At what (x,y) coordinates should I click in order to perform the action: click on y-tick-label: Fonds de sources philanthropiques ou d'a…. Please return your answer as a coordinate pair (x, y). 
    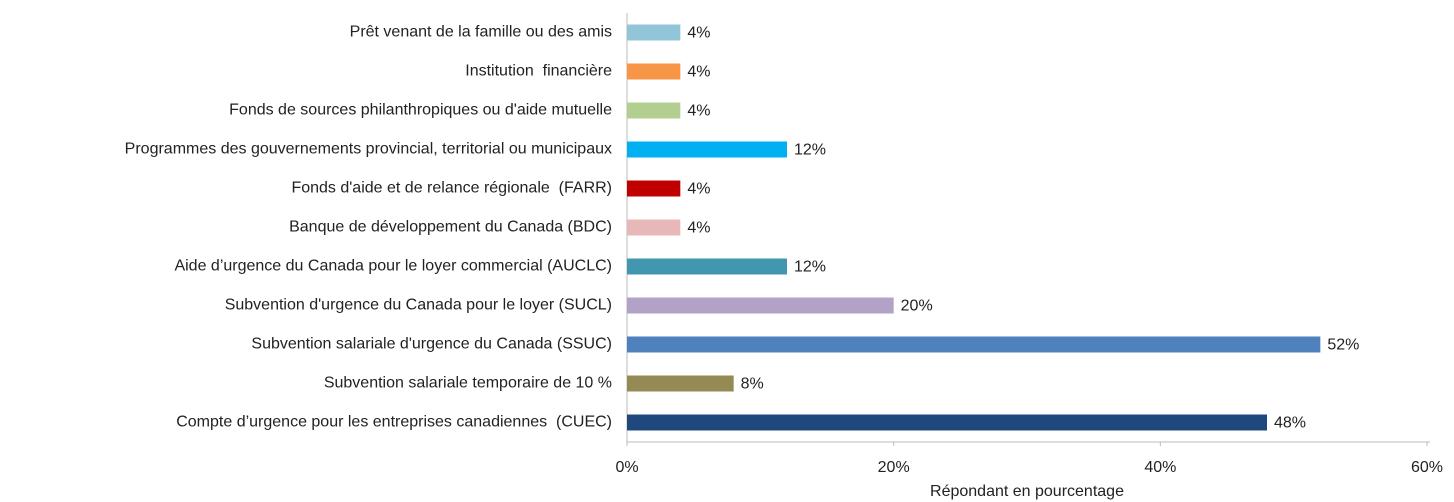
    Looking at the image, I should click on (420, 110).